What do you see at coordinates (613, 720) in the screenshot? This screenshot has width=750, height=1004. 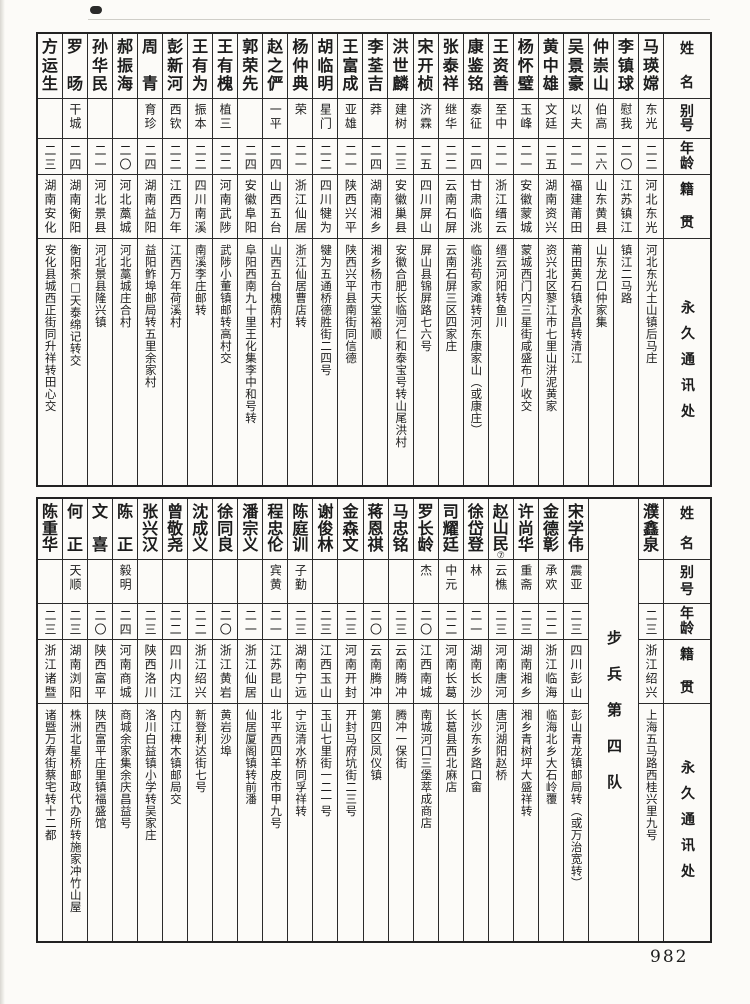 I see `unit-label: 步兵第四队` at bounding box center [613, 720].